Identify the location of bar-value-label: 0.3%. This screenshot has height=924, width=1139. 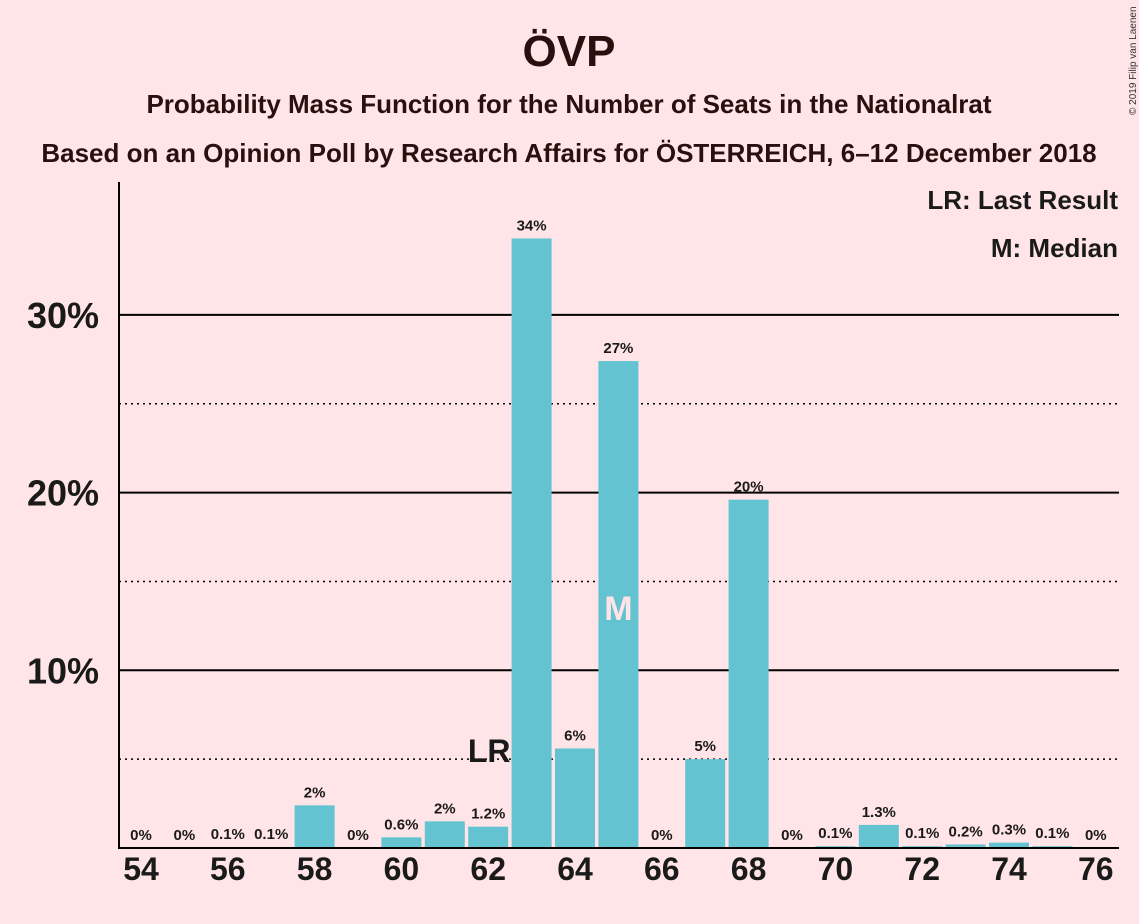
(1009, 830).